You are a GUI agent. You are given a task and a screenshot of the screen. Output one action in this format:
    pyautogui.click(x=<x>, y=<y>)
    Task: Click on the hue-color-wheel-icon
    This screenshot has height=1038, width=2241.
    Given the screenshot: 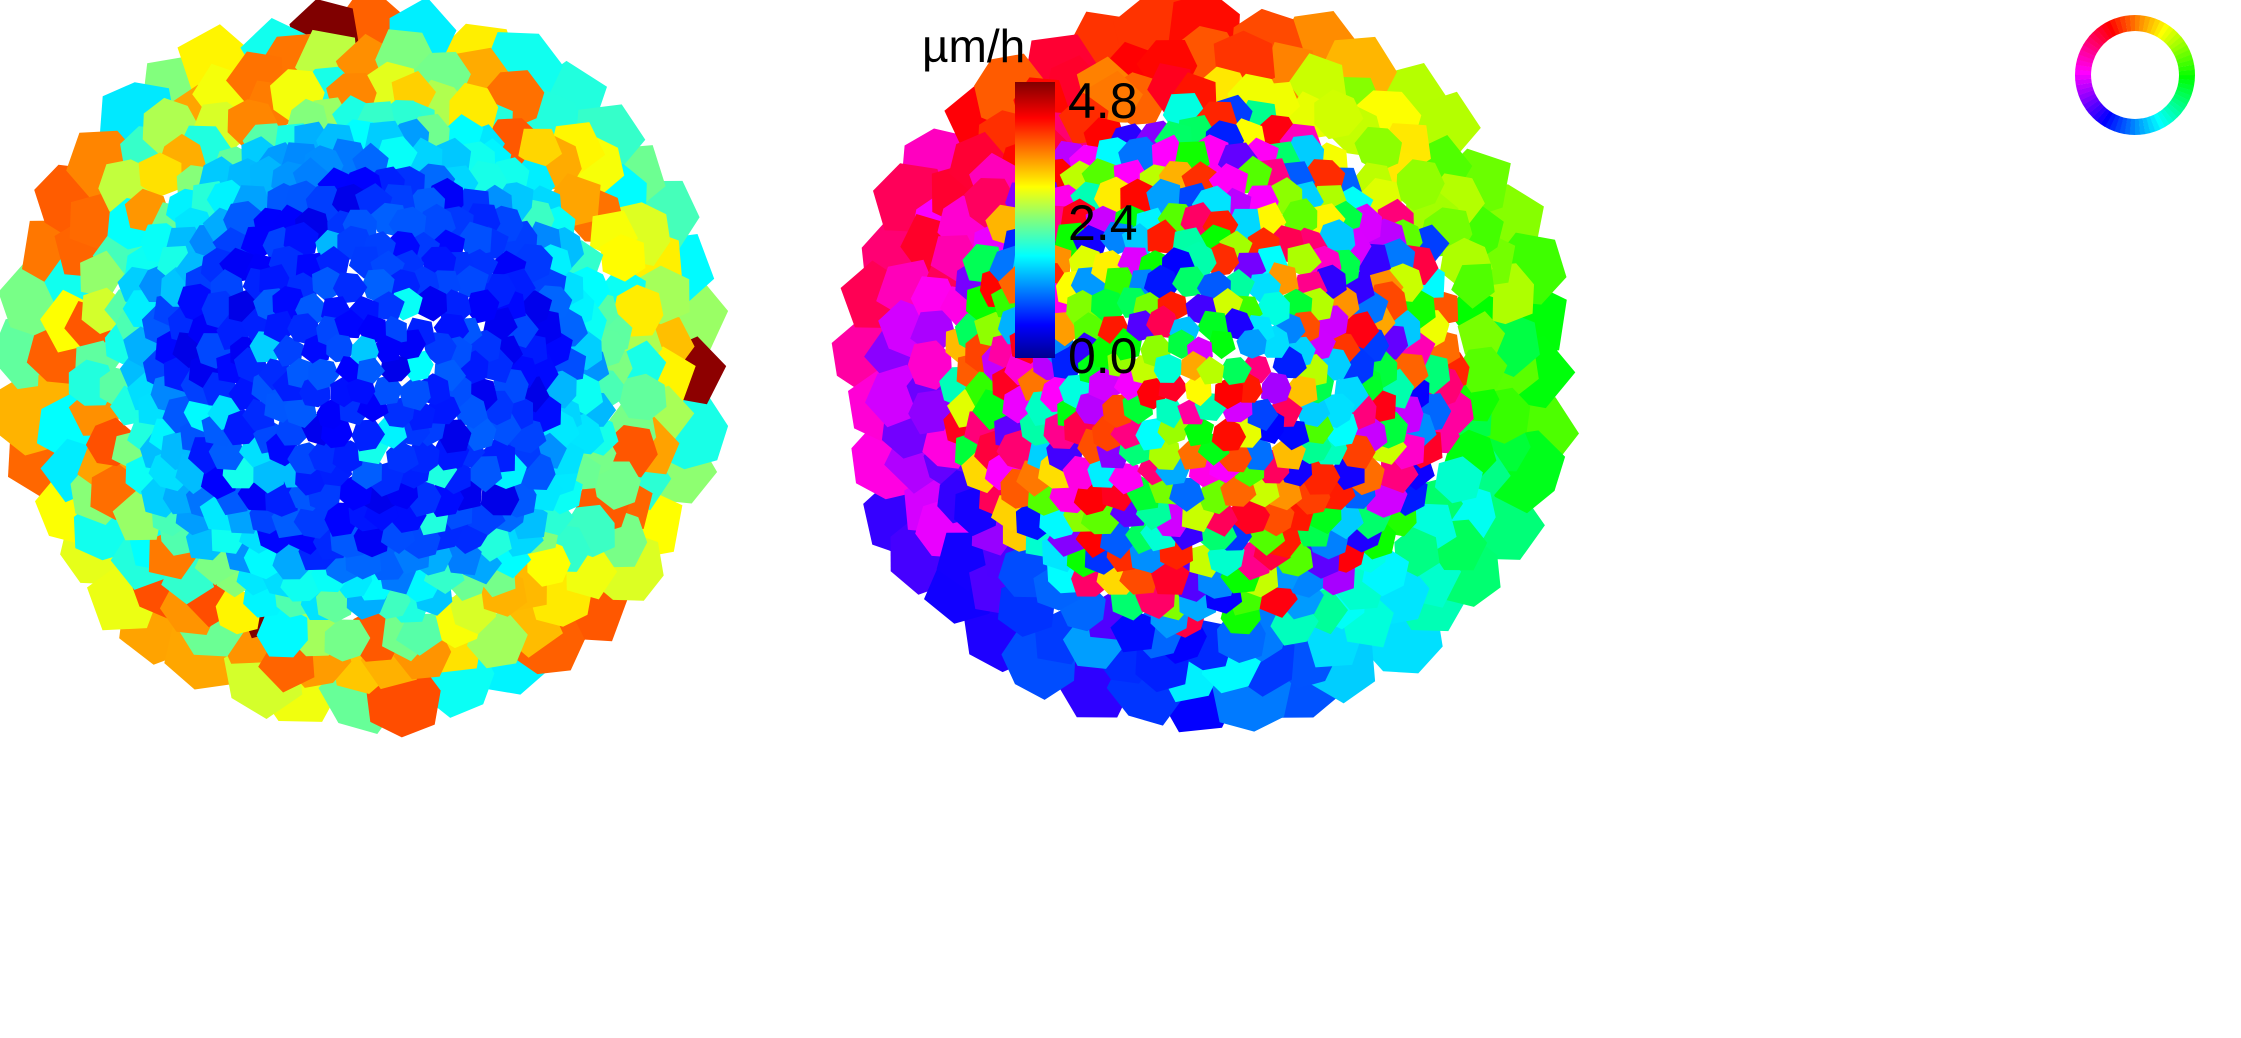 What is the action you would take?
    pyautogui.click(x=2135, y=75)
    